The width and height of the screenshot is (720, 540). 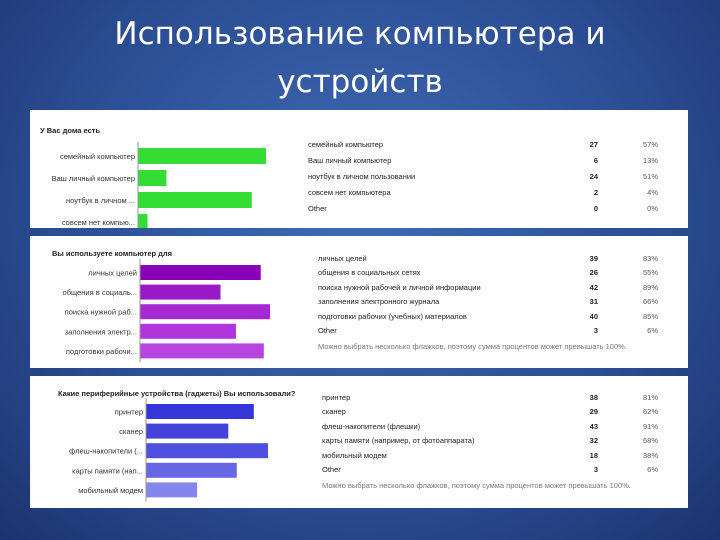 I want to click on slide-title-line-1: Использование компьютера и, so click(x=360, y=34).